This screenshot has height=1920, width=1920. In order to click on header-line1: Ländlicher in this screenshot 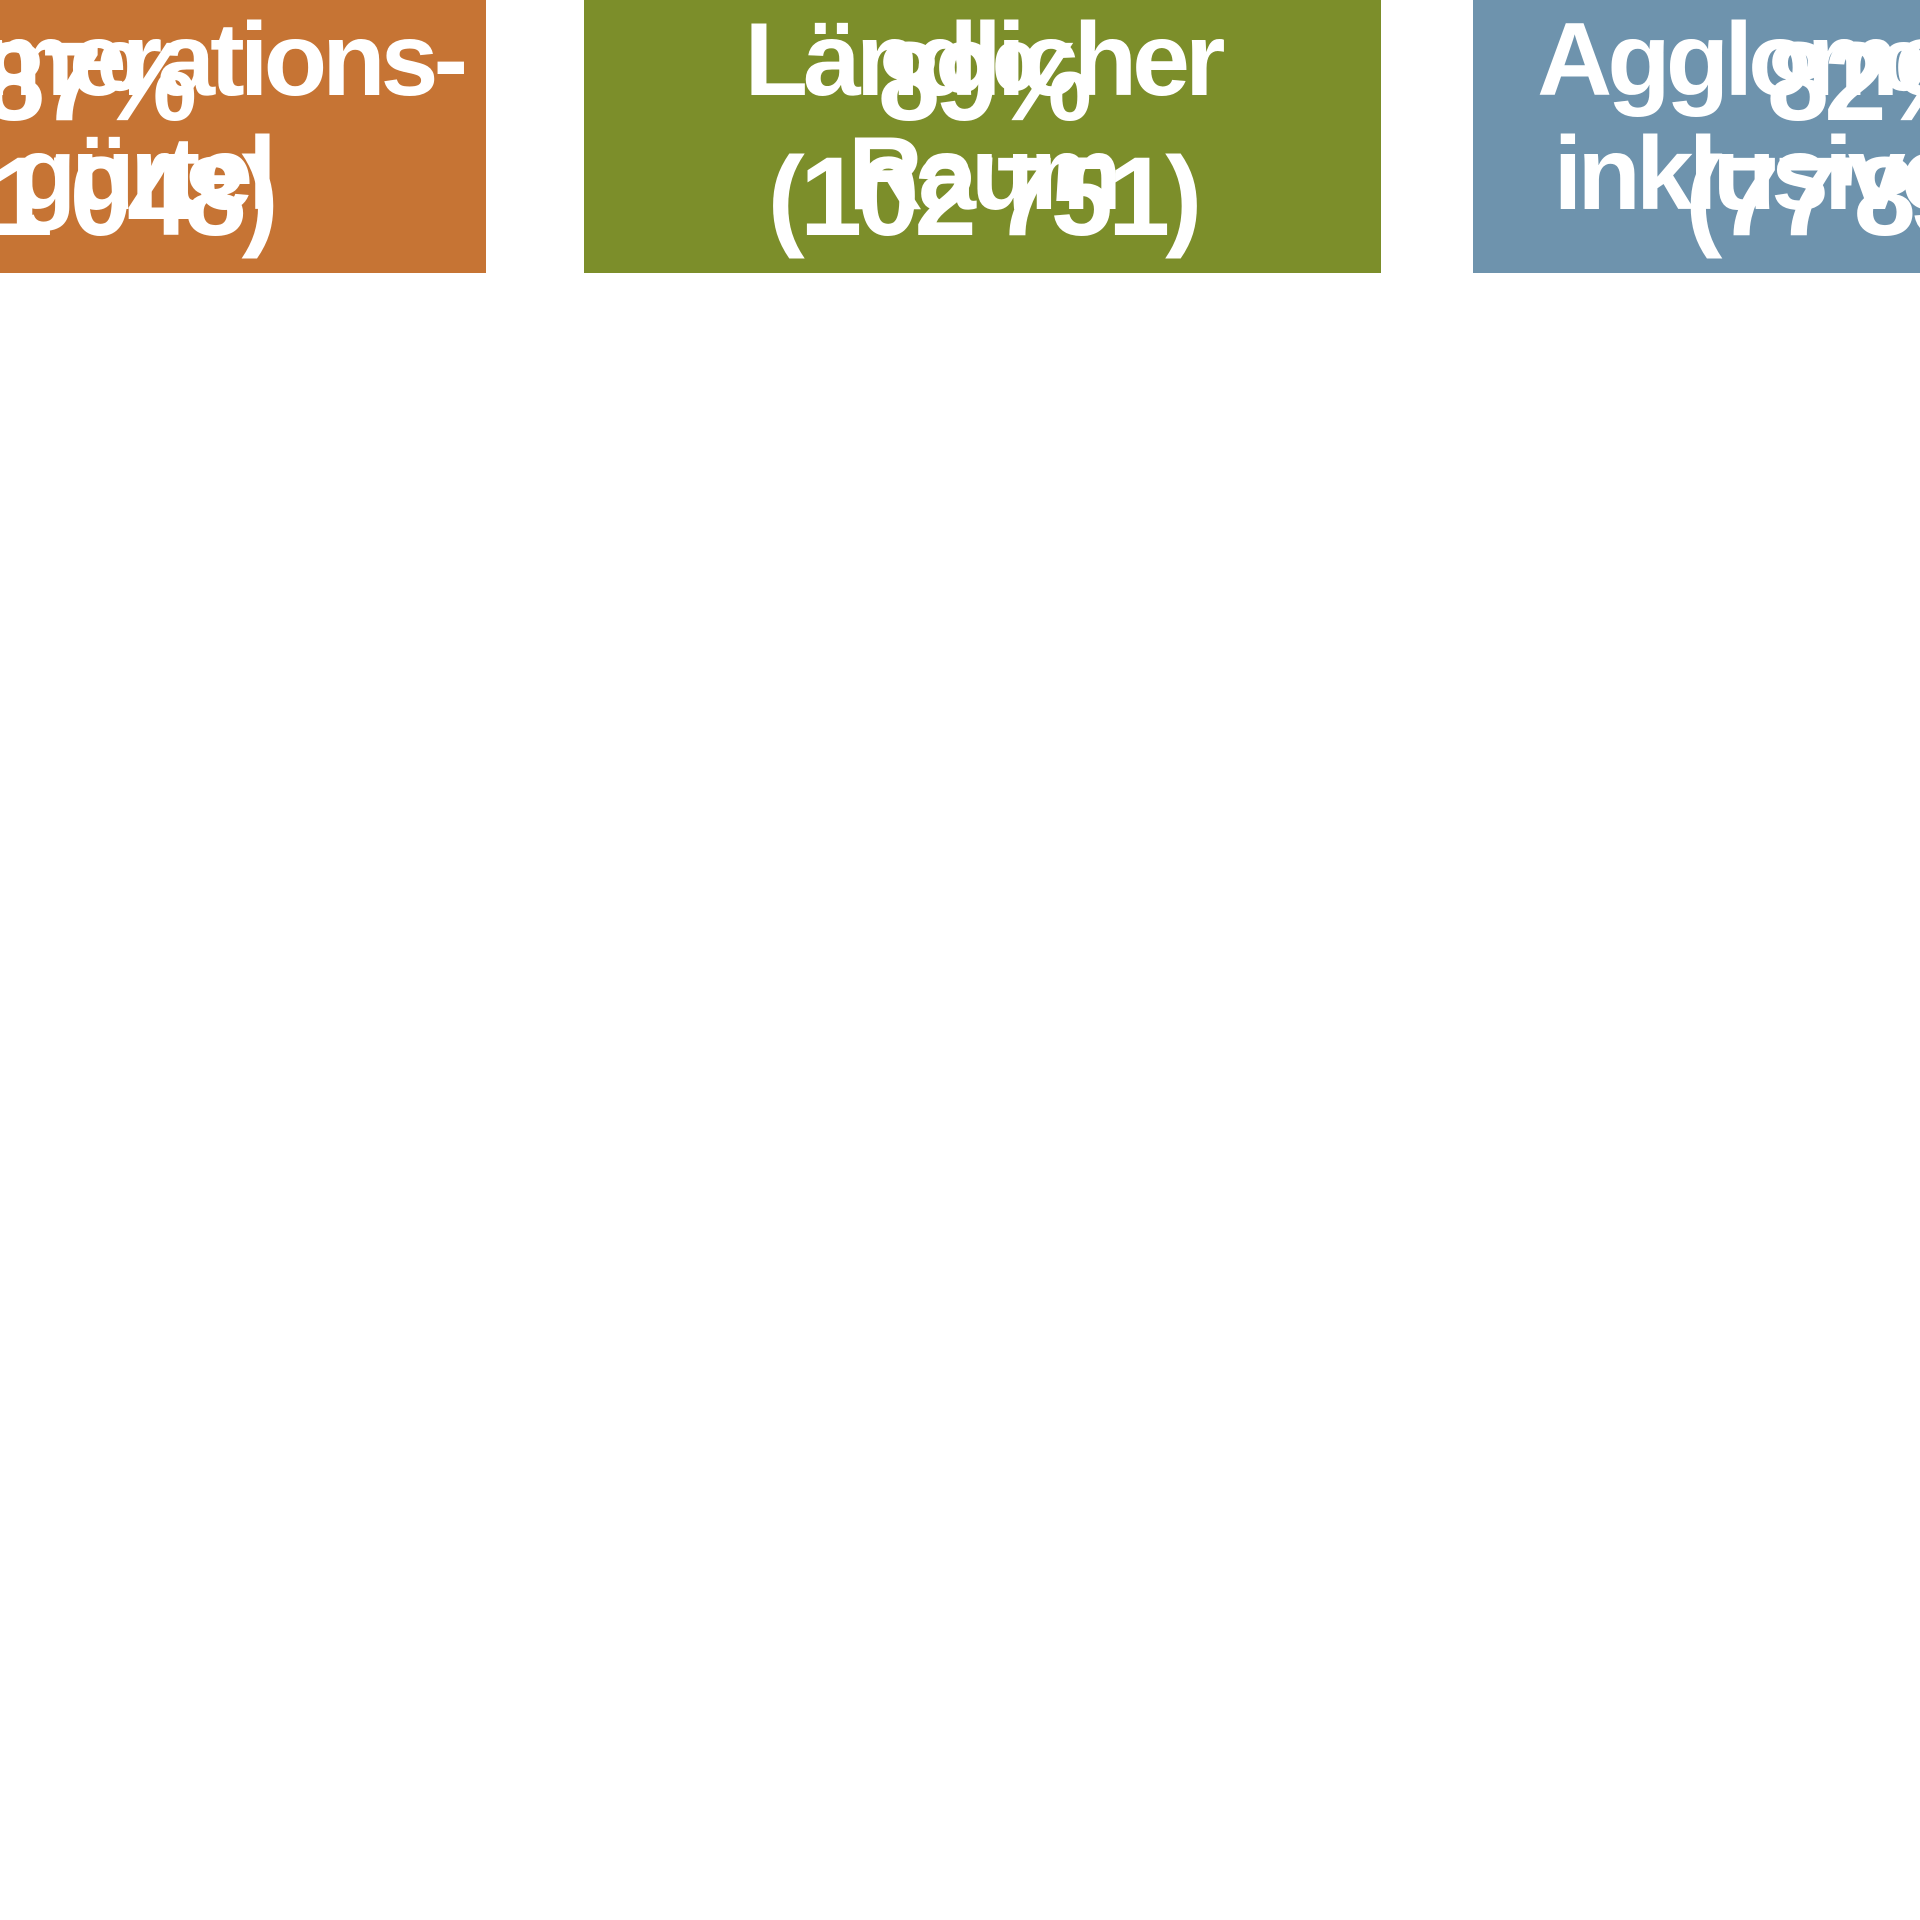, I will do `click(985, 60)`.